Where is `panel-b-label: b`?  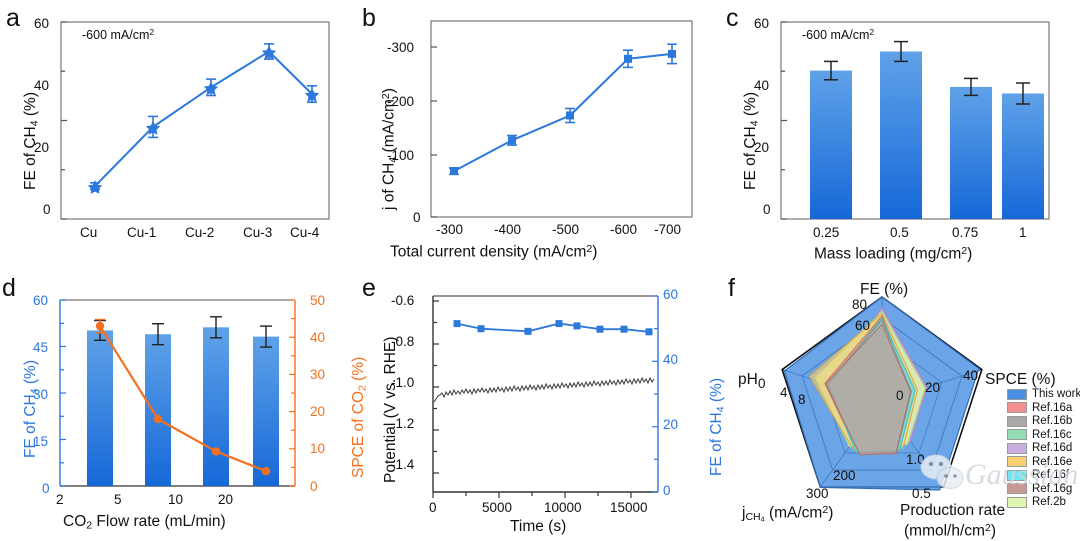 panel-b-label: b is located at coordinates (369, 18).